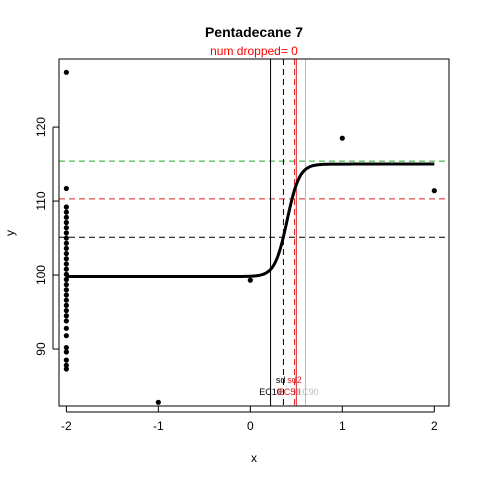 The width and height of the screenshot is (480, 480). I want to click on x-tick-label: 1, so click(342, 426).